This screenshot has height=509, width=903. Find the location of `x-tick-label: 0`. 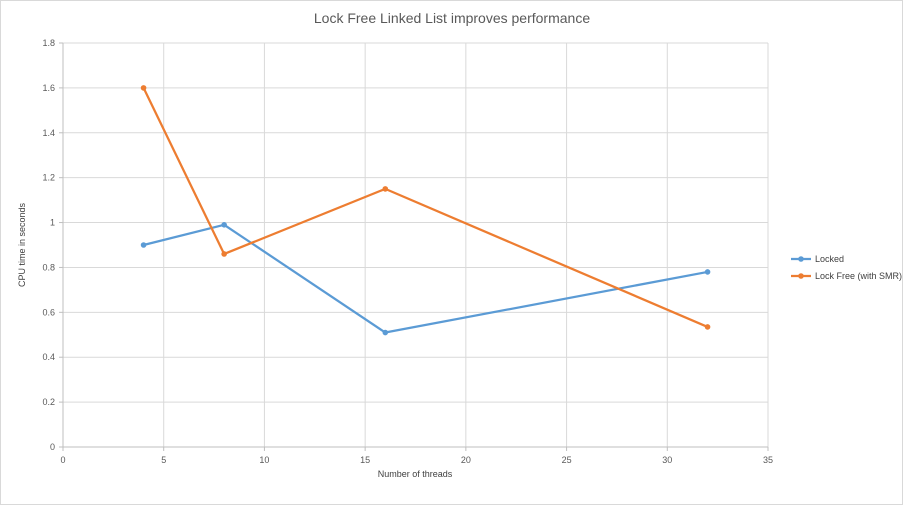

x-tick-label: 0 is located at coordinates (62, 460).